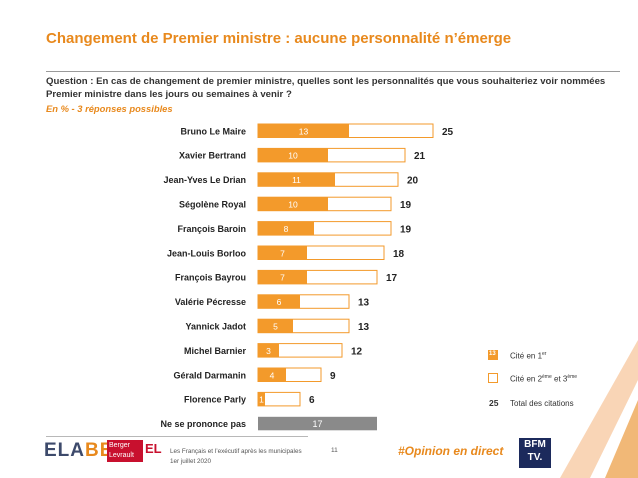 The width and height of the screenshot is (638, 478). Describe the element at coordinates (542, 403) in the screenshot. I see `legend-total-label: Total des citations` at that location.